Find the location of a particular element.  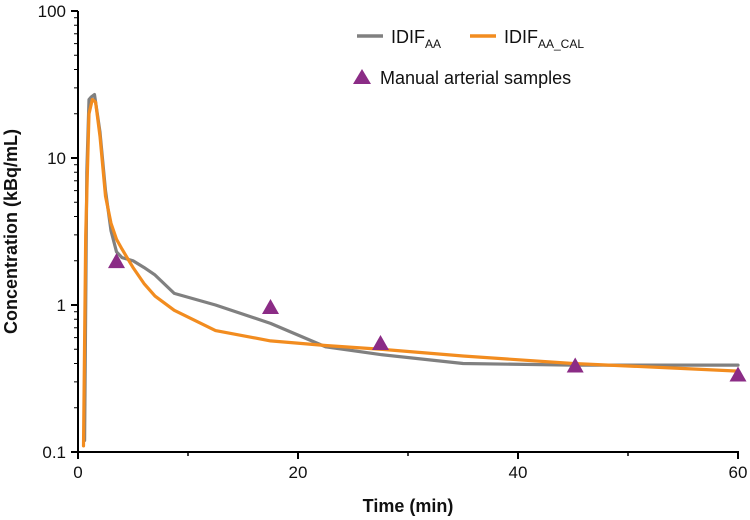

legend-manual-samples-swatch is located at coordinates (362, 76).